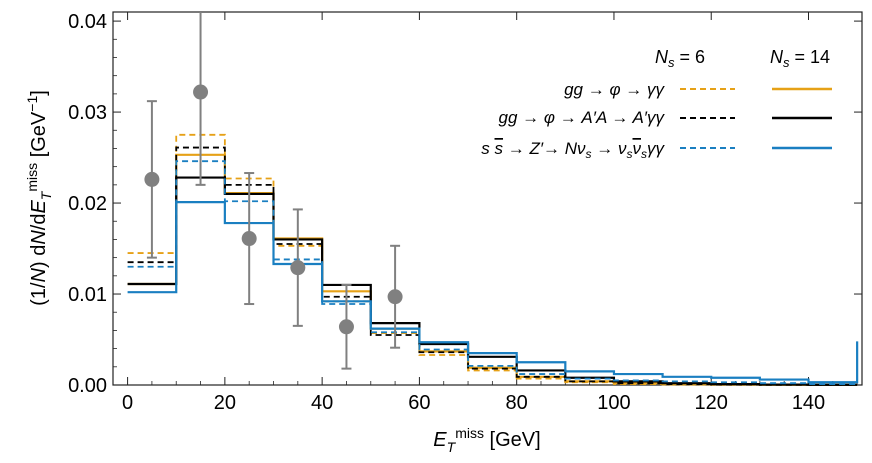 This screenshot has height=463, width=872. Describe the element at coordinates (419, 403) in the screenshot. I see `x-tick-label: 60` at that location.